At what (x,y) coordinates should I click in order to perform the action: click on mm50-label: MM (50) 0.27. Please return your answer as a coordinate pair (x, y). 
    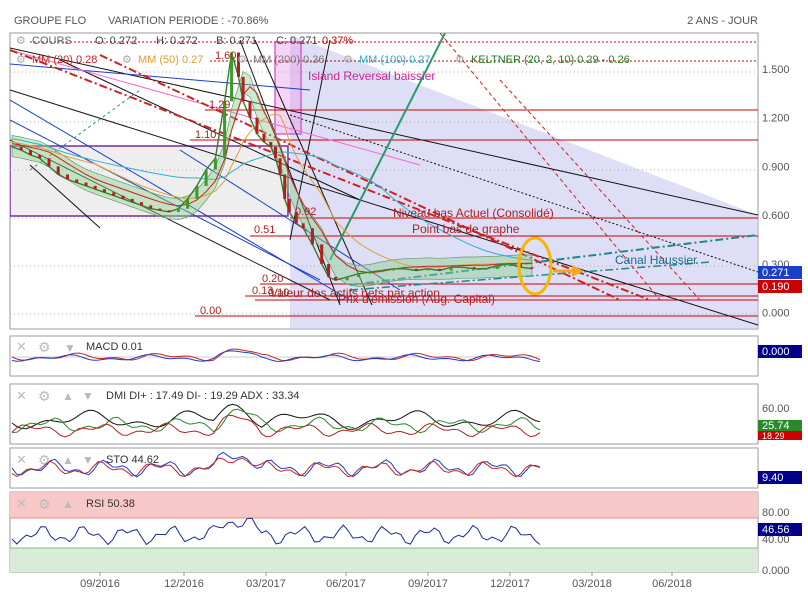
    Looking at the image, I should click on (170, 60).